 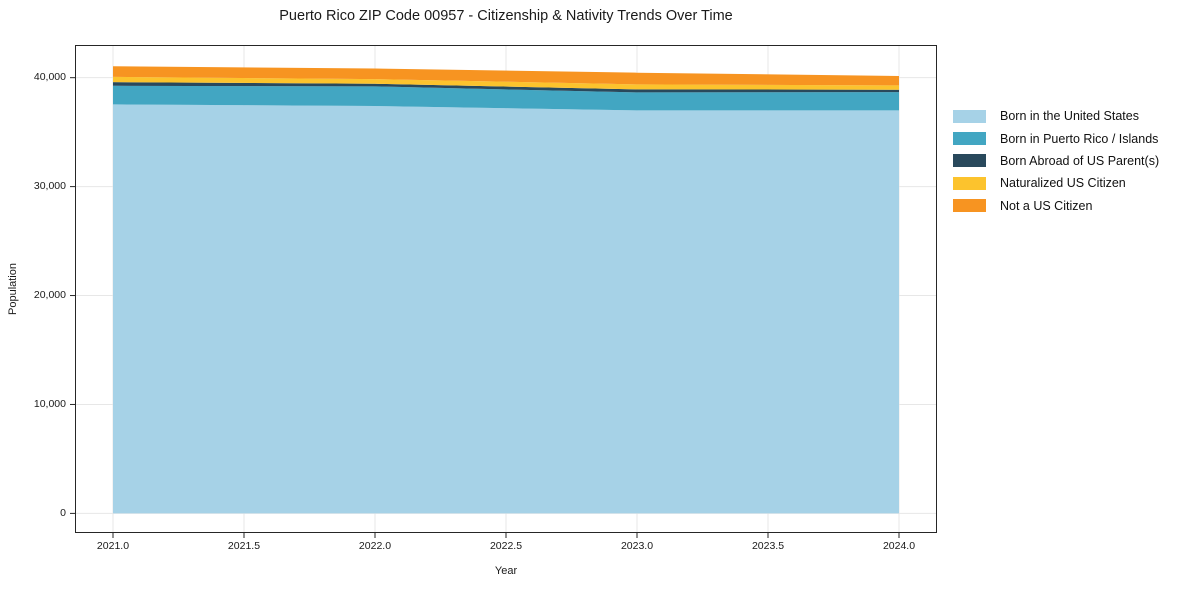 I want to click on y-tick-label: 10,000, so click(x=49, y=403).